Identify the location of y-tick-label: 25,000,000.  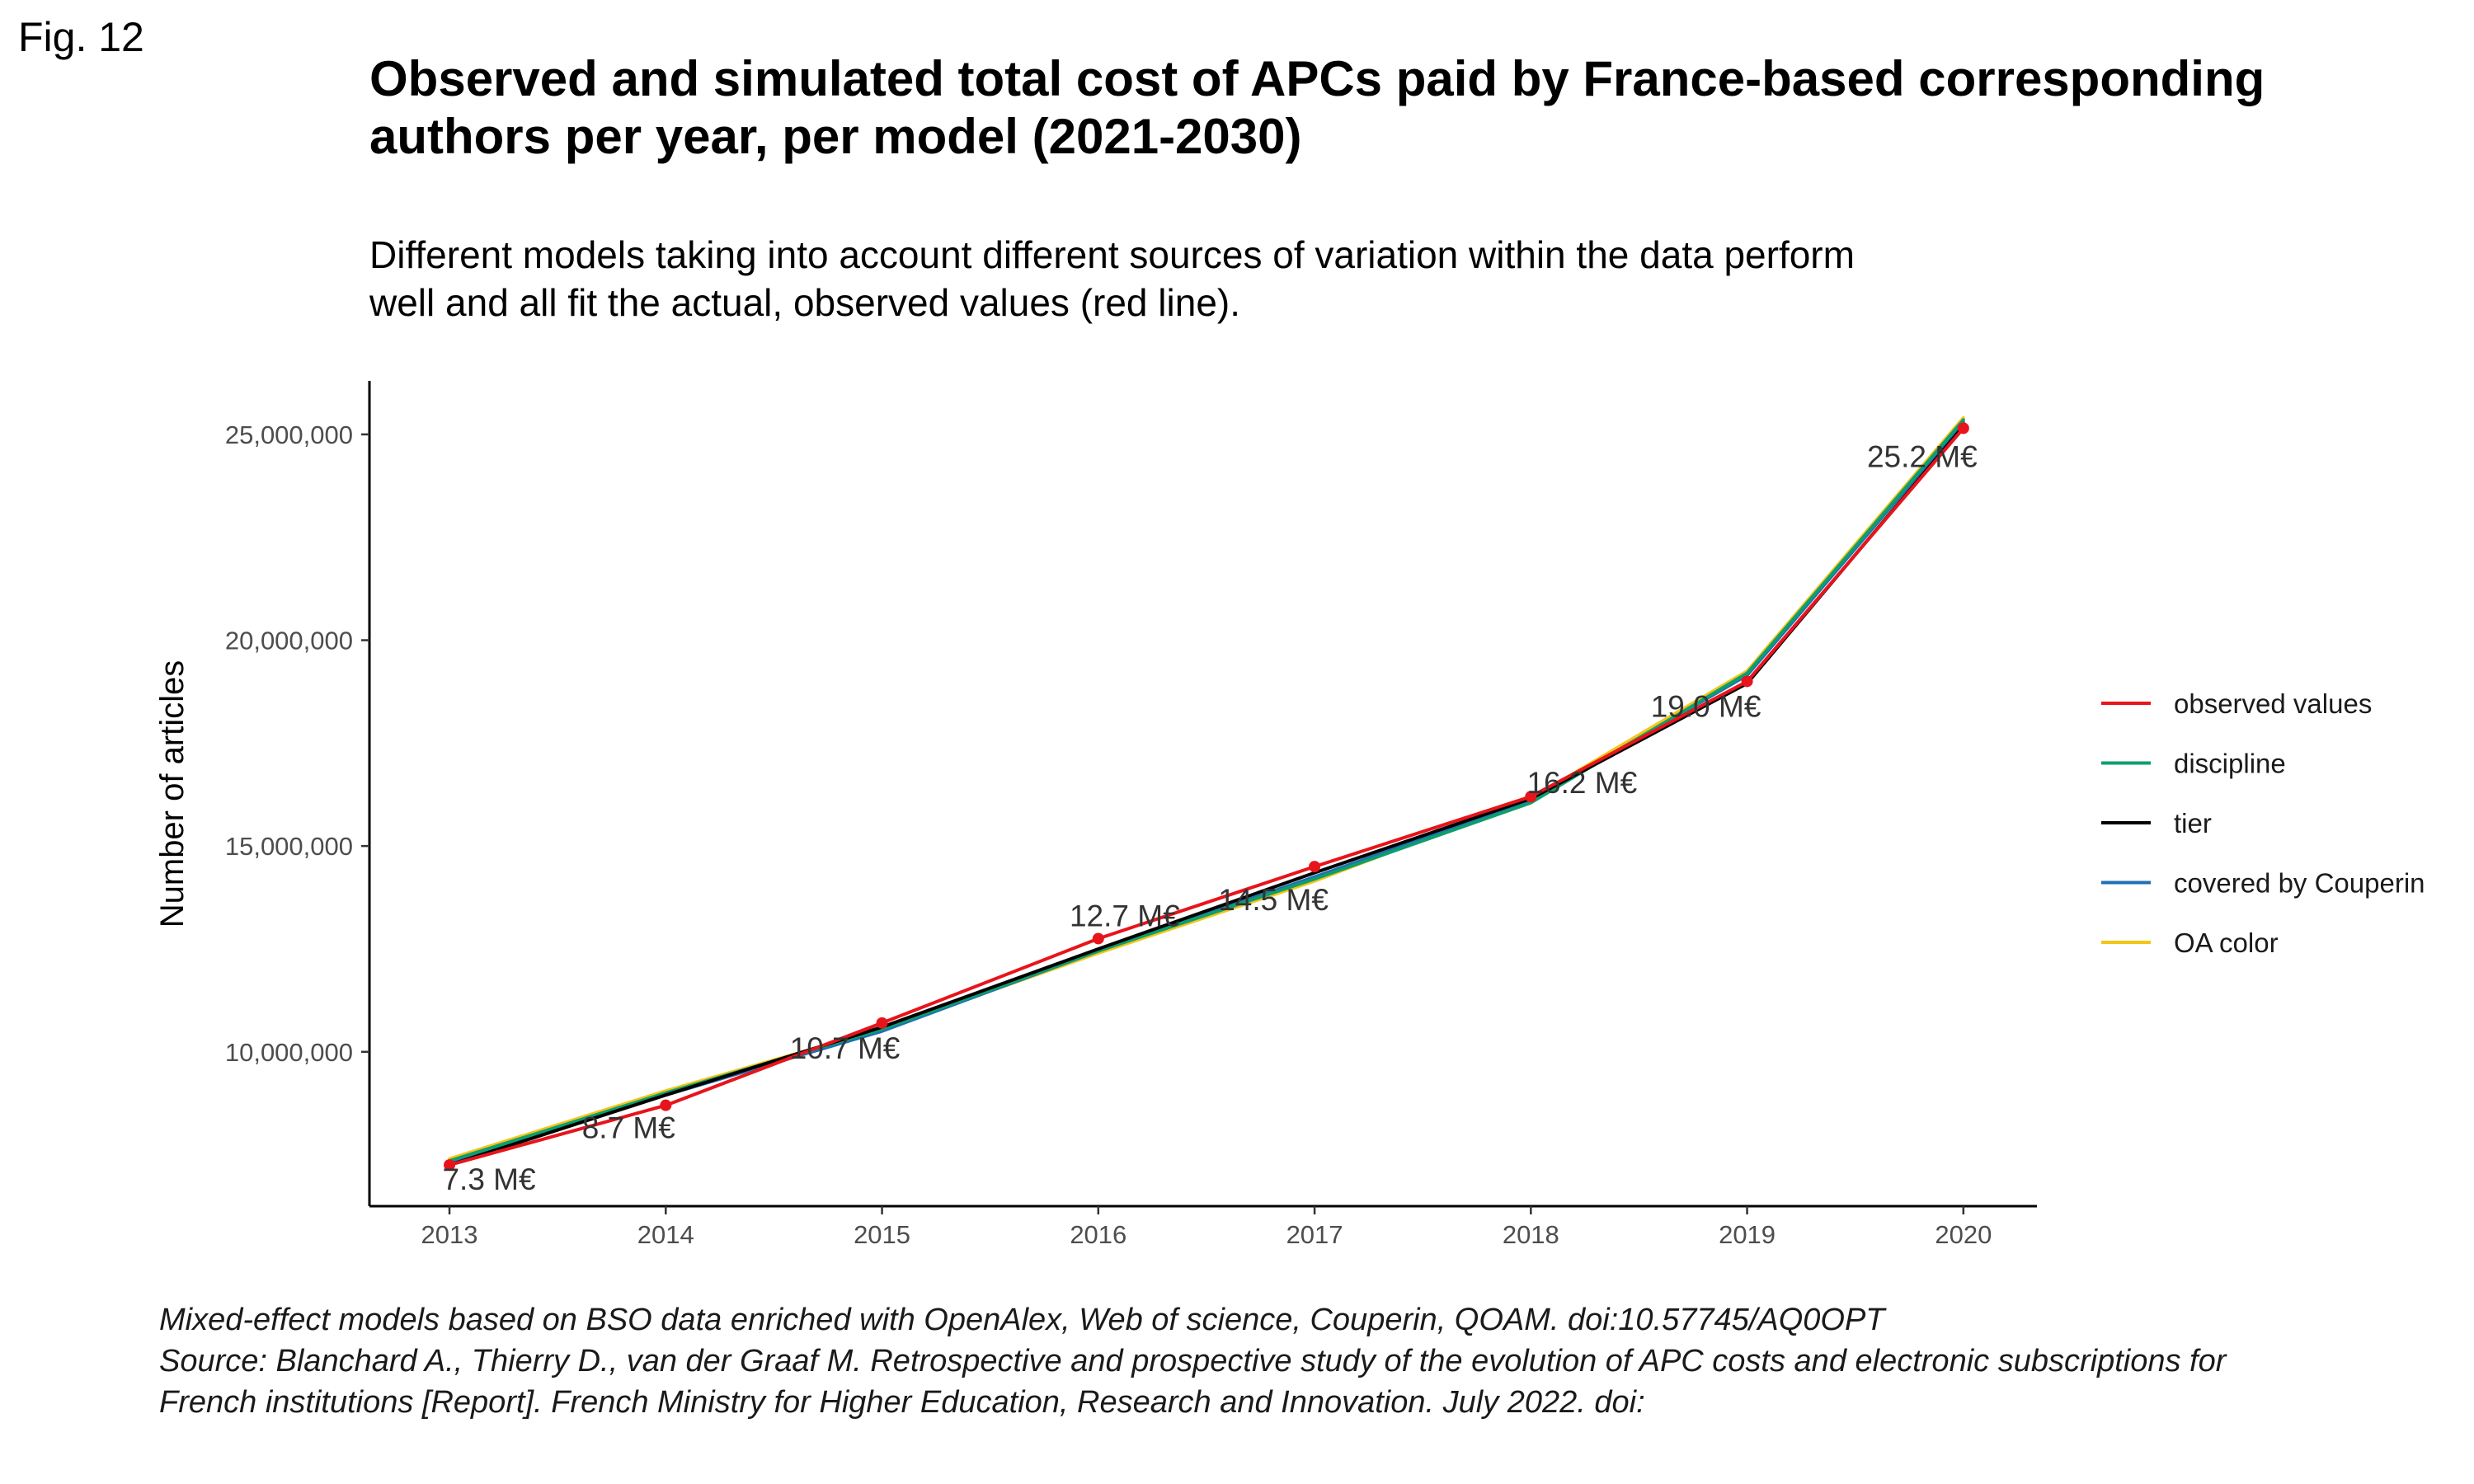
(289, 435).